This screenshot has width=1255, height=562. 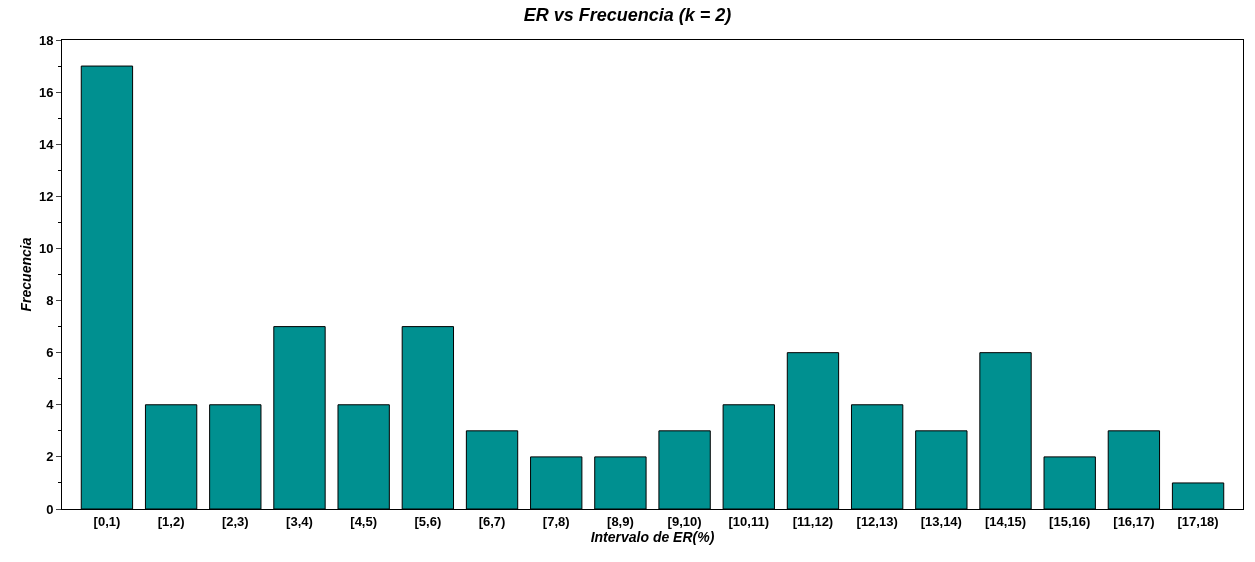 What do you see at coordinates (749, 521) in the screenshot?
I see `x-tick-label: [10,11)` at bounding box center [749, 521].